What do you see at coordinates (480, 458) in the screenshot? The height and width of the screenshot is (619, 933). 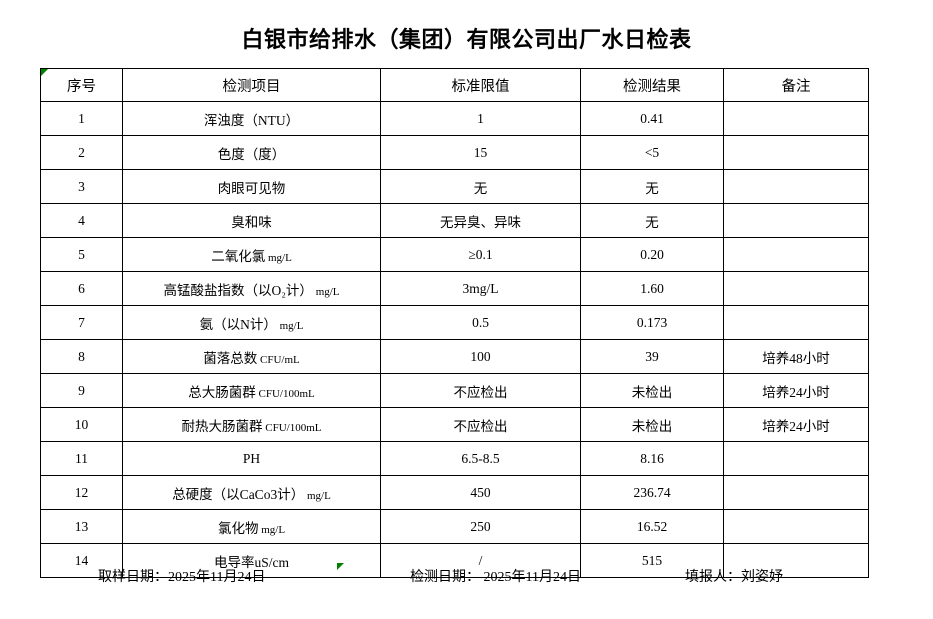 I see `cell-standard: 6.5-8.5` at bounding box center [480, 458].